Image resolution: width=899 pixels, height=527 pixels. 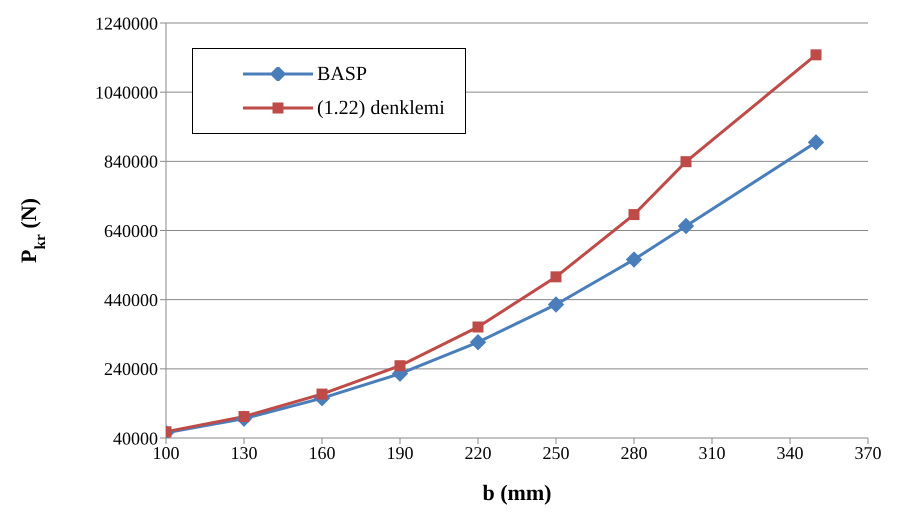 What do you see at coordinates (712, 452) in the screenshot?
I see `x-tick-label: 310` at bounding box center [712, 452].